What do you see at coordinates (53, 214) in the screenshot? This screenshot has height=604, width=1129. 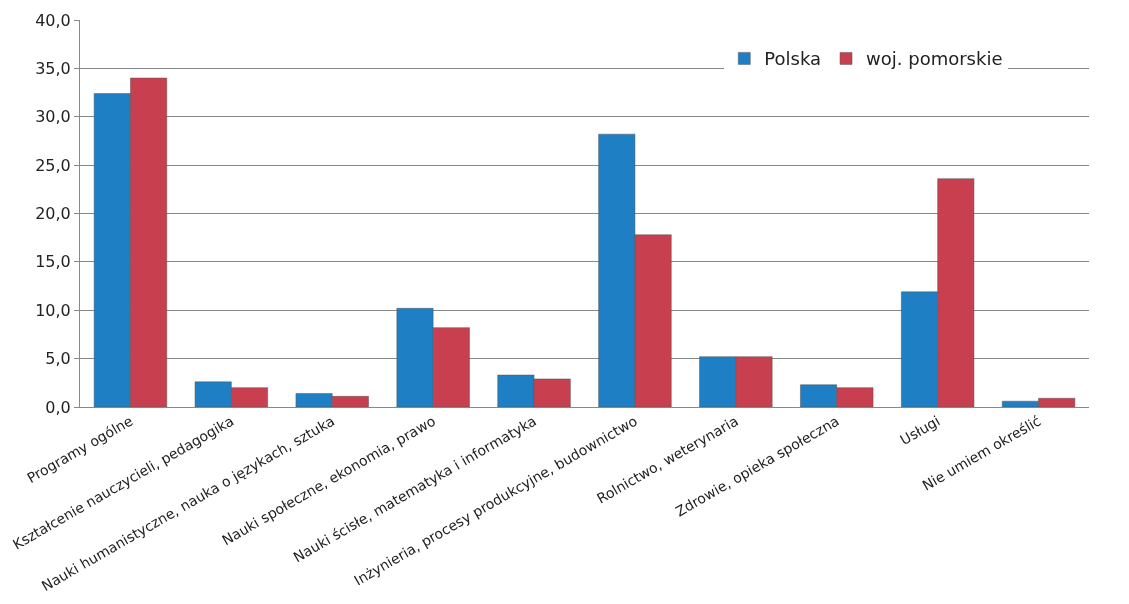 I see `y-tick-label: 20,0` at bounding box center [53, 214].